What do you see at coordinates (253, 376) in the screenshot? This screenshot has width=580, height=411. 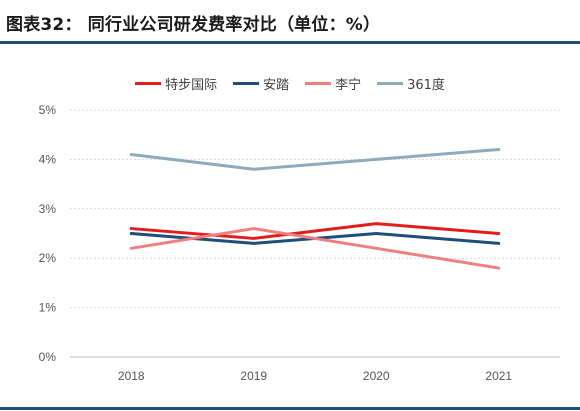 I see `x-tick-label: 2019` at bounding box center [253, 376].